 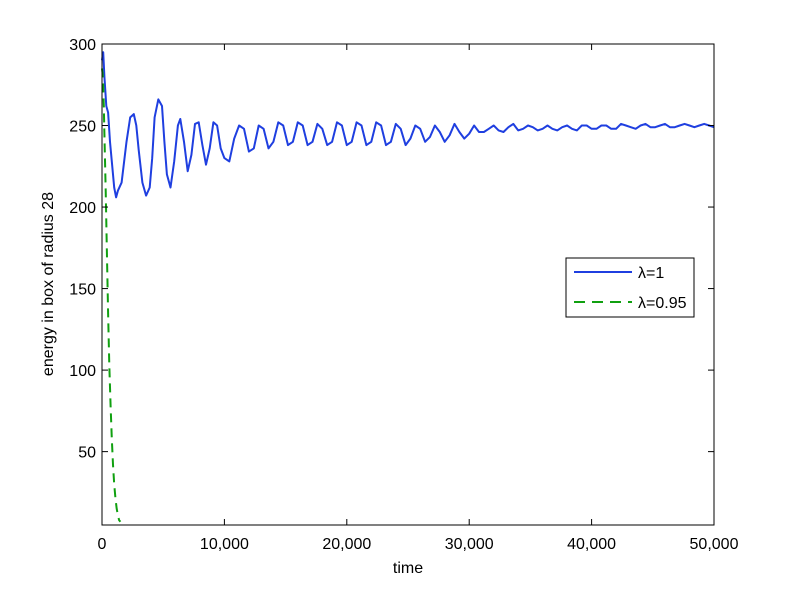 I want to click on y-tick-label: 50, so click(x=87, y=453).